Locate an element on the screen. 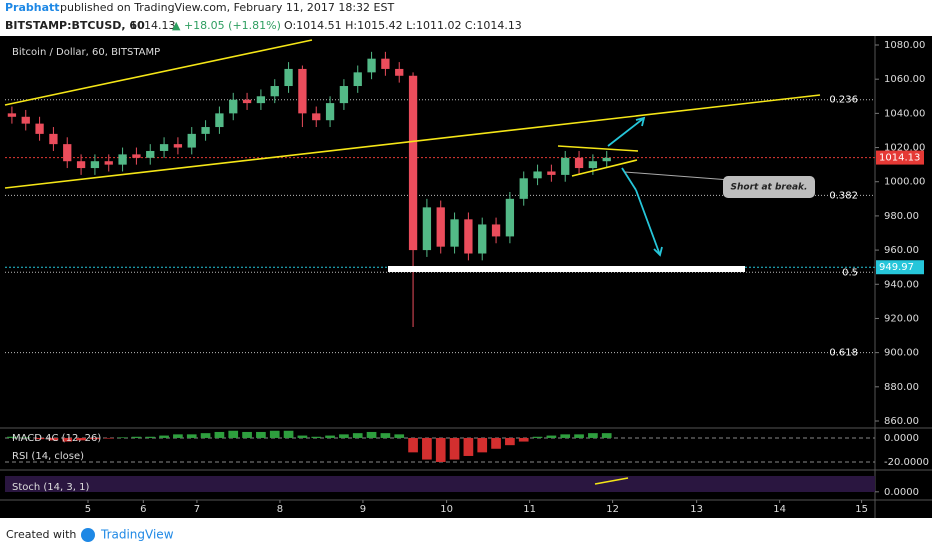  footer-created: Created with is located at coordinates (41, 534).